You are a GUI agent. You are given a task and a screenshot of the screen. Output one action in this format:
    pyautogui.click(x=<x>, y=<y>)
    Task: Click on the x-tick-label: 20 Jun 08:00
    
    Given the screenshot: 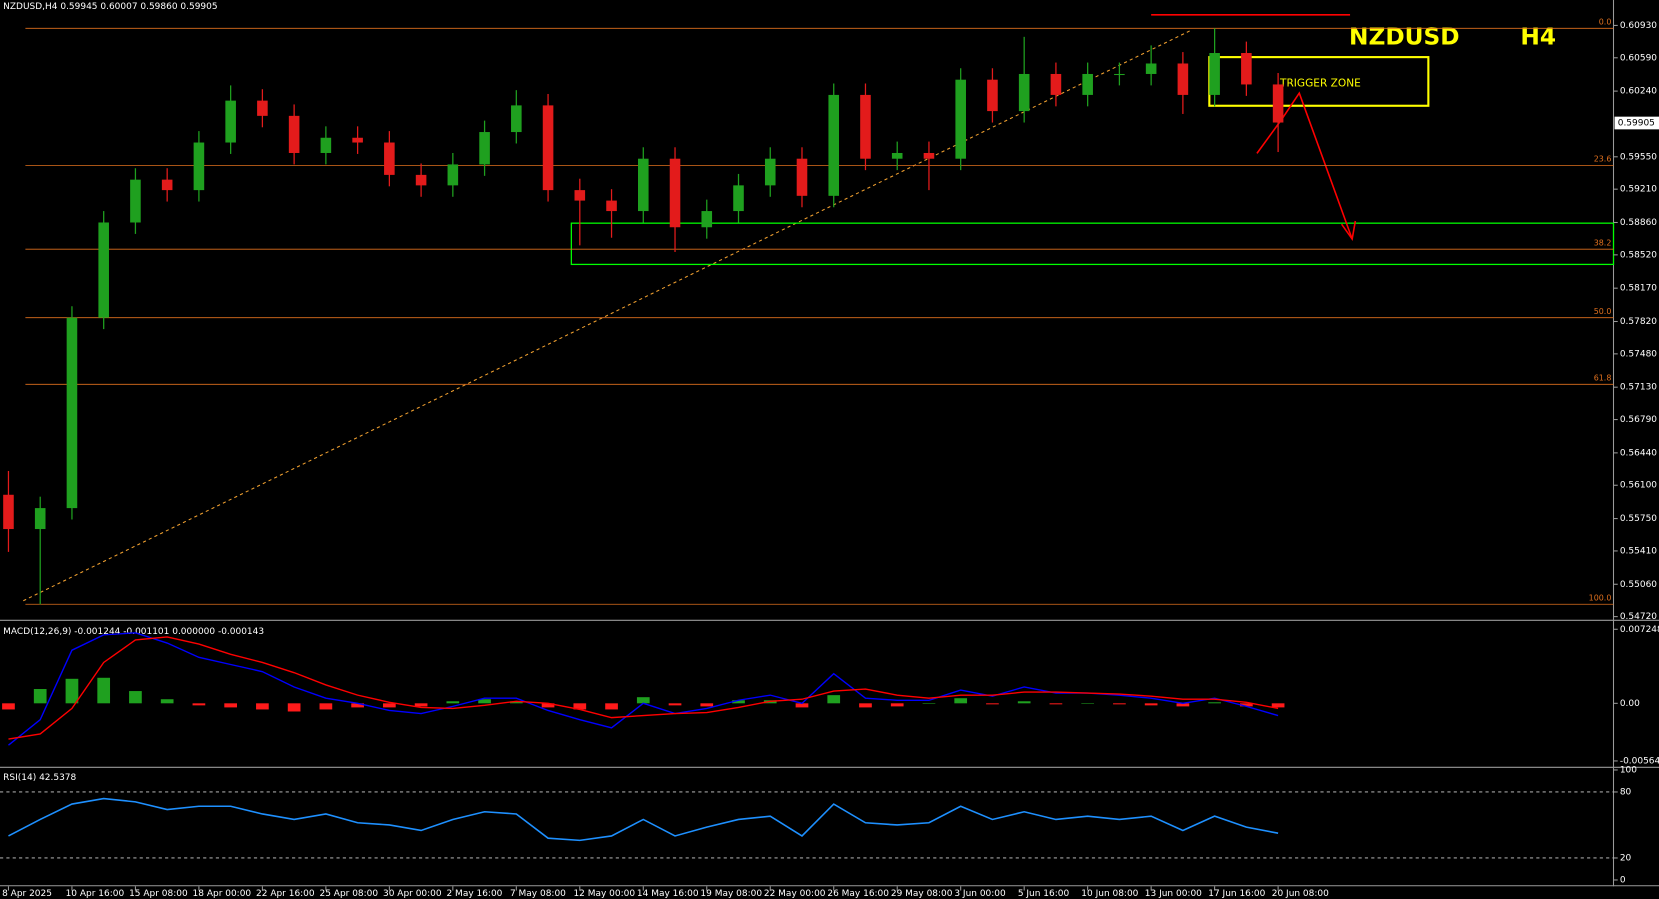 What is the action you would take?
    pyautogui.click(x=1300, y=894)
    